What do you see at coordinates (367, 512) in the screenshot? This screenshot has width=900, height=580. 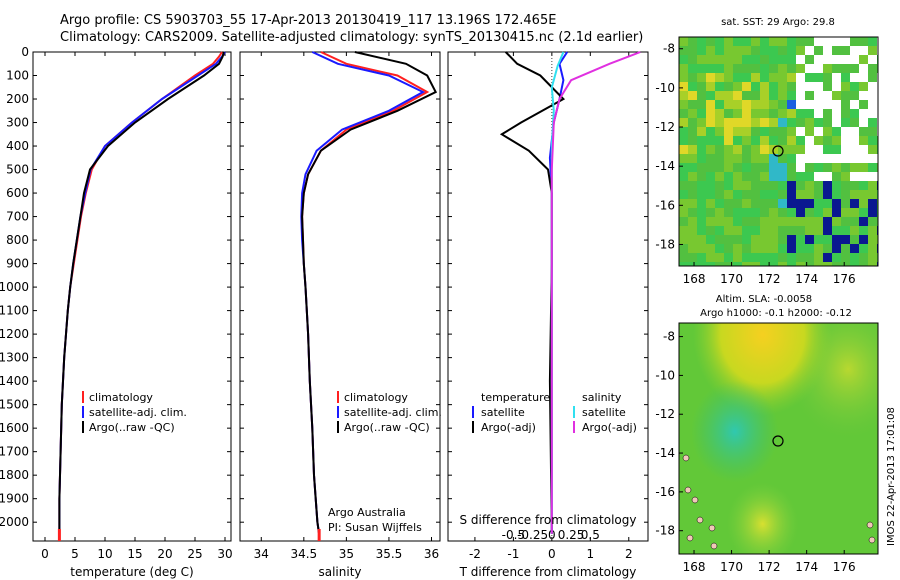 I see `institution-note: Argo Australia` at bounding box center [367, 512].